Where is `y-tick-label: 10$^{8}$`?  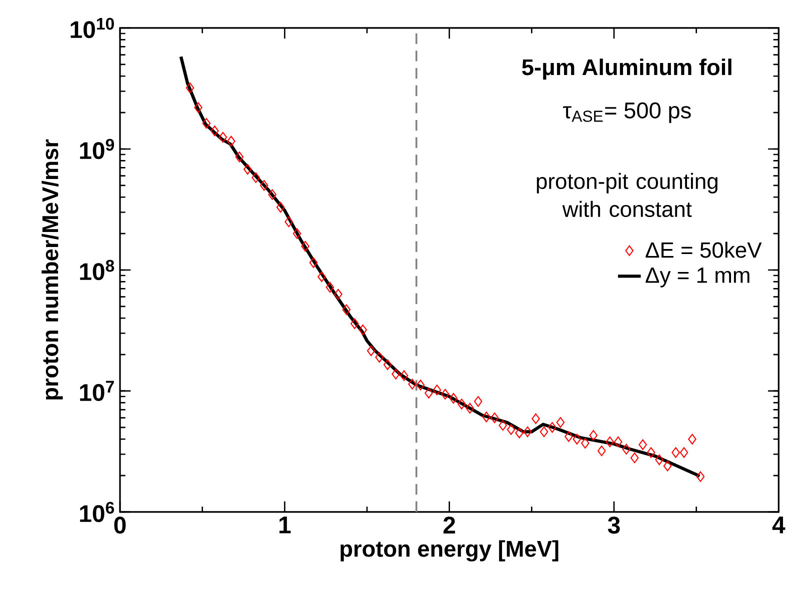 y-tick-label: 10$^{8}$ is located at coordinates (97, 270).